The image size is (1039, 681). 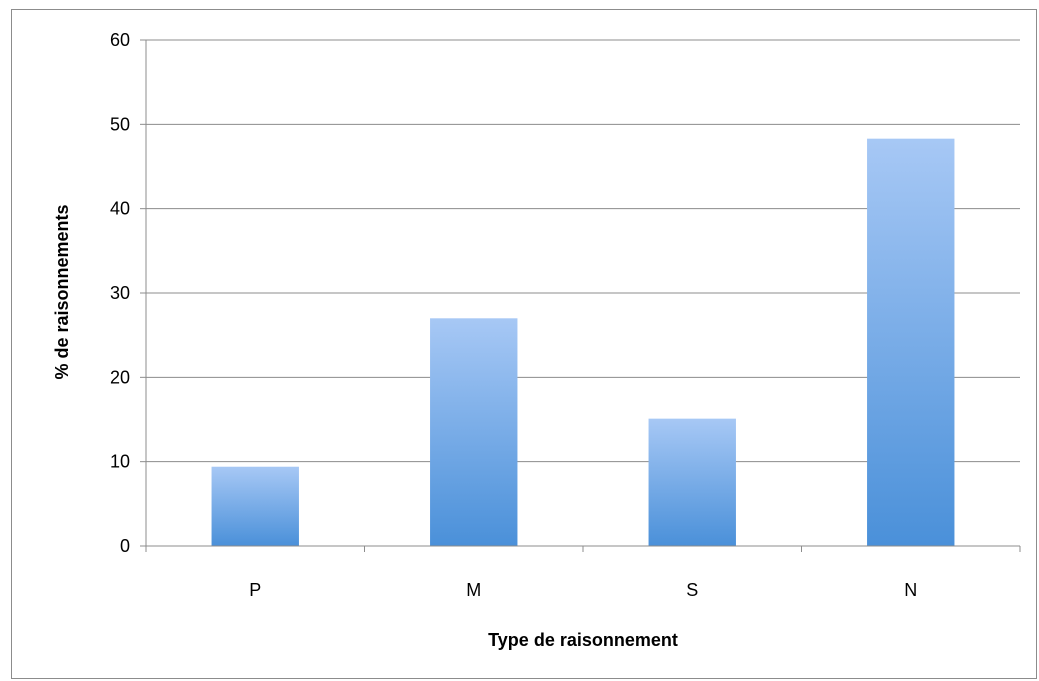 I want to click on y-tick-label: 20, so click(x=120, y=377).